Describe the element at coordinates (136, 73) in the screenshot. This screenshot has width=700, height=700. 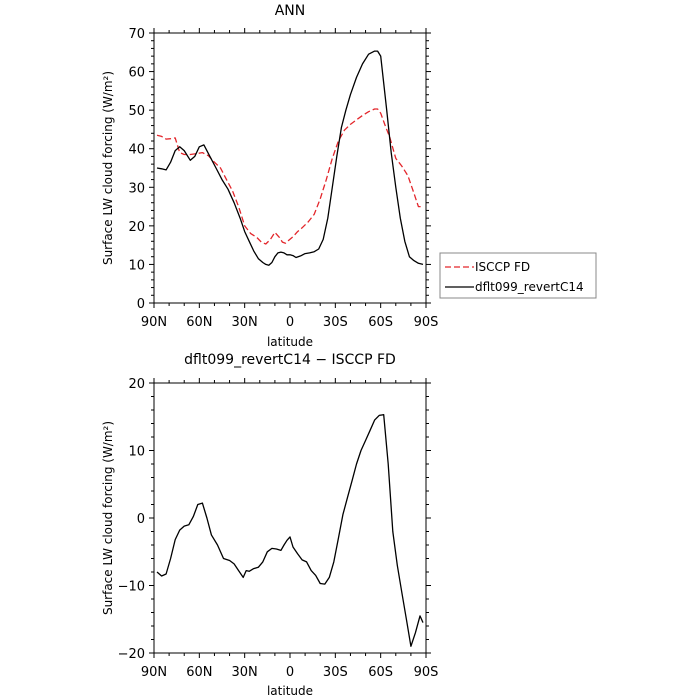
I see `y-tick-label: 60` at that location.